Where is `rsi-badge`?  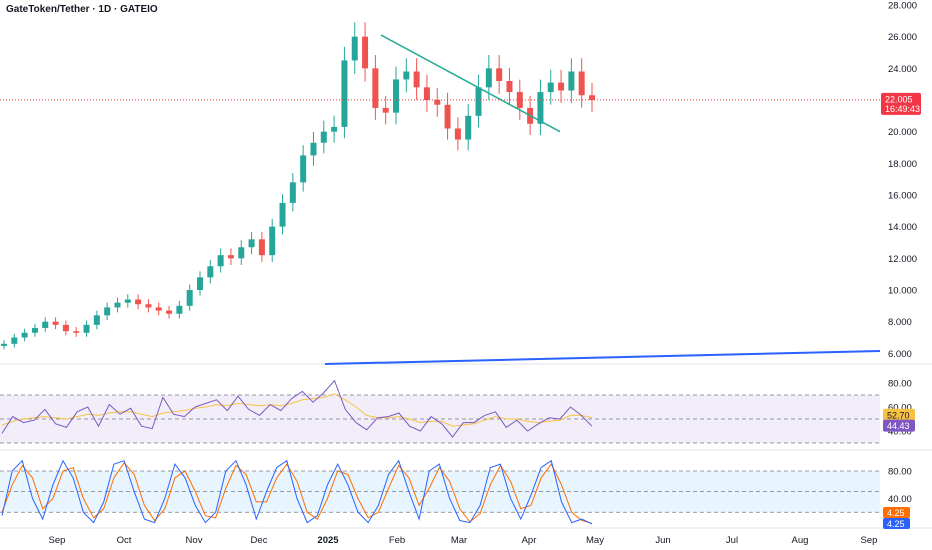 rsi-badge is located at coordinates (899, 425).